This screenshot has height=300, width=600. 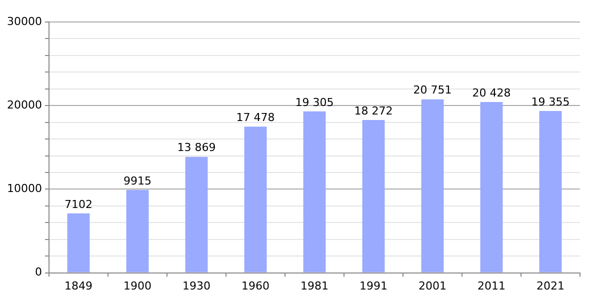 What do you see at coordinates (491, 93) in the screenshot?
I see `data-label: 20 428` at bounding box center [491, 93].